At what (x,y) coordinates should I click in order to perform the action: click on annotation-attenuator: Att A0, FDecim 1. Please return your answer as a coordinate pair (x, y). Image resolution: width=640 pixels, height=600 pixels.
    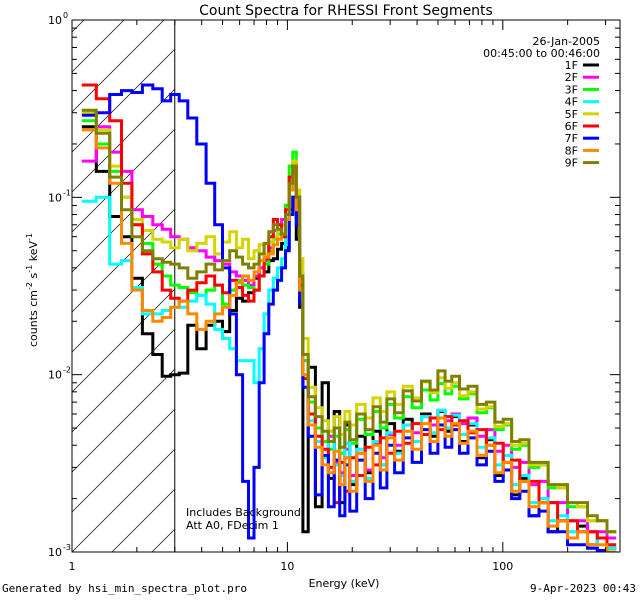
    Looking at the image, I should click on (232, 525).